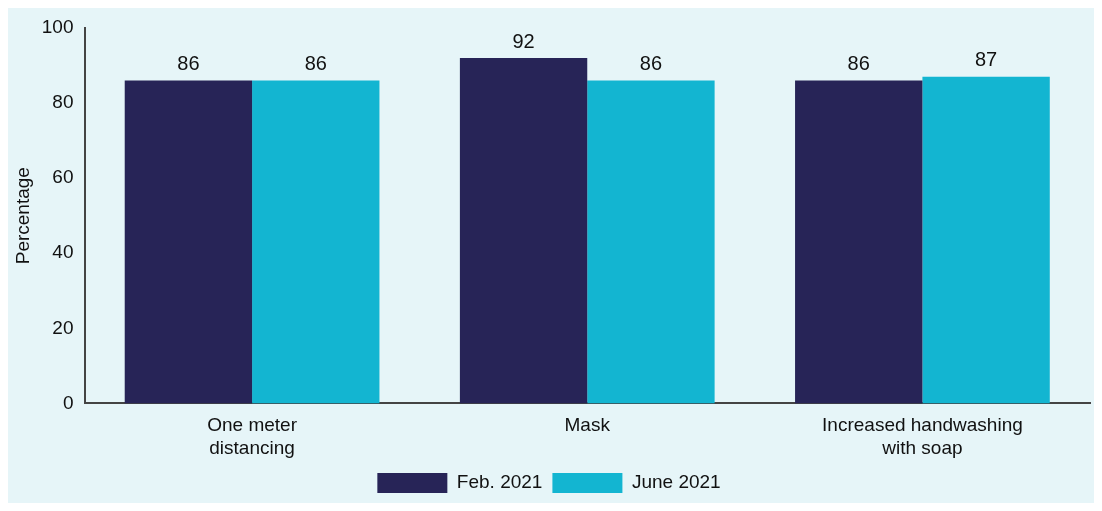 The height and width of the screenshot is (511, 1102). I want to click on y-axis-title: Percentage, so click(22, 216).